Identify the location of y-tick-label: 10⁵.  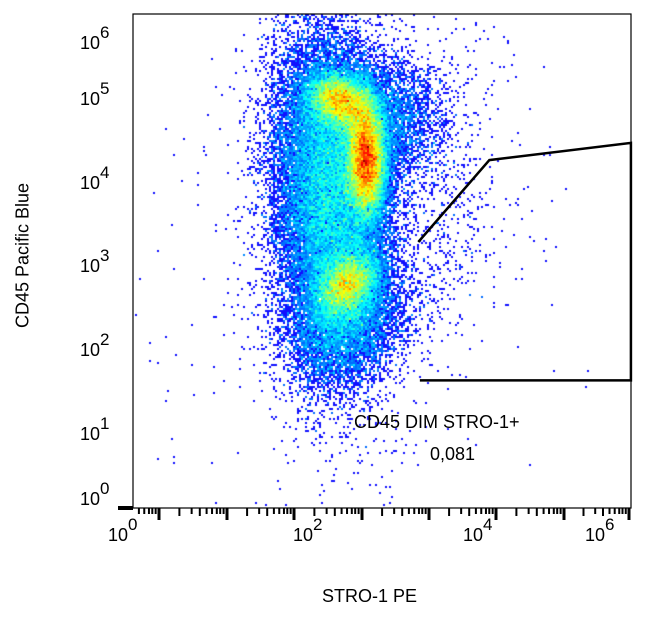
(95, 94).